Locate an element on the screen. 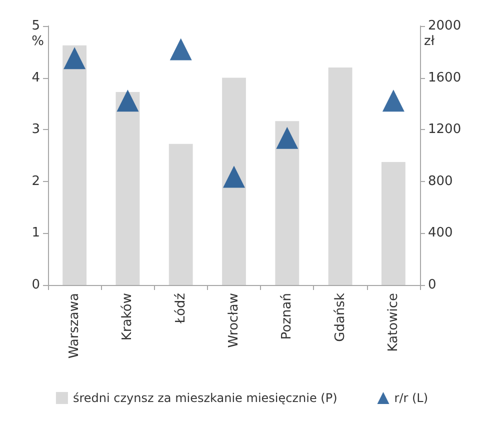  y-tick-label: 3 is located at coordinates (36, 130).